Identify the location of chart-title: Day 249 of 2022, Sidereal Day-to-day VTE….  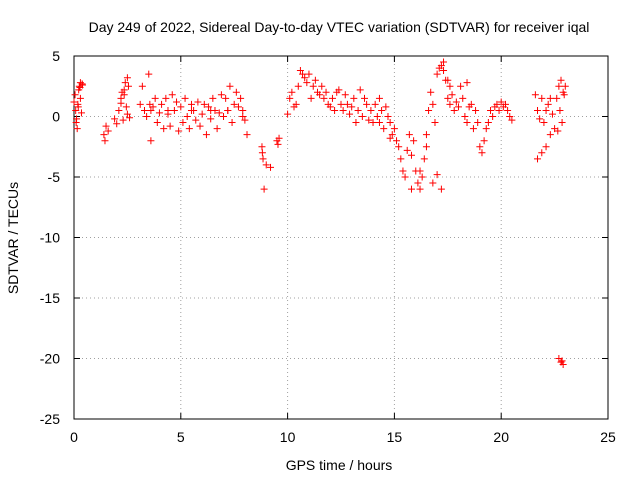
(339, 27).